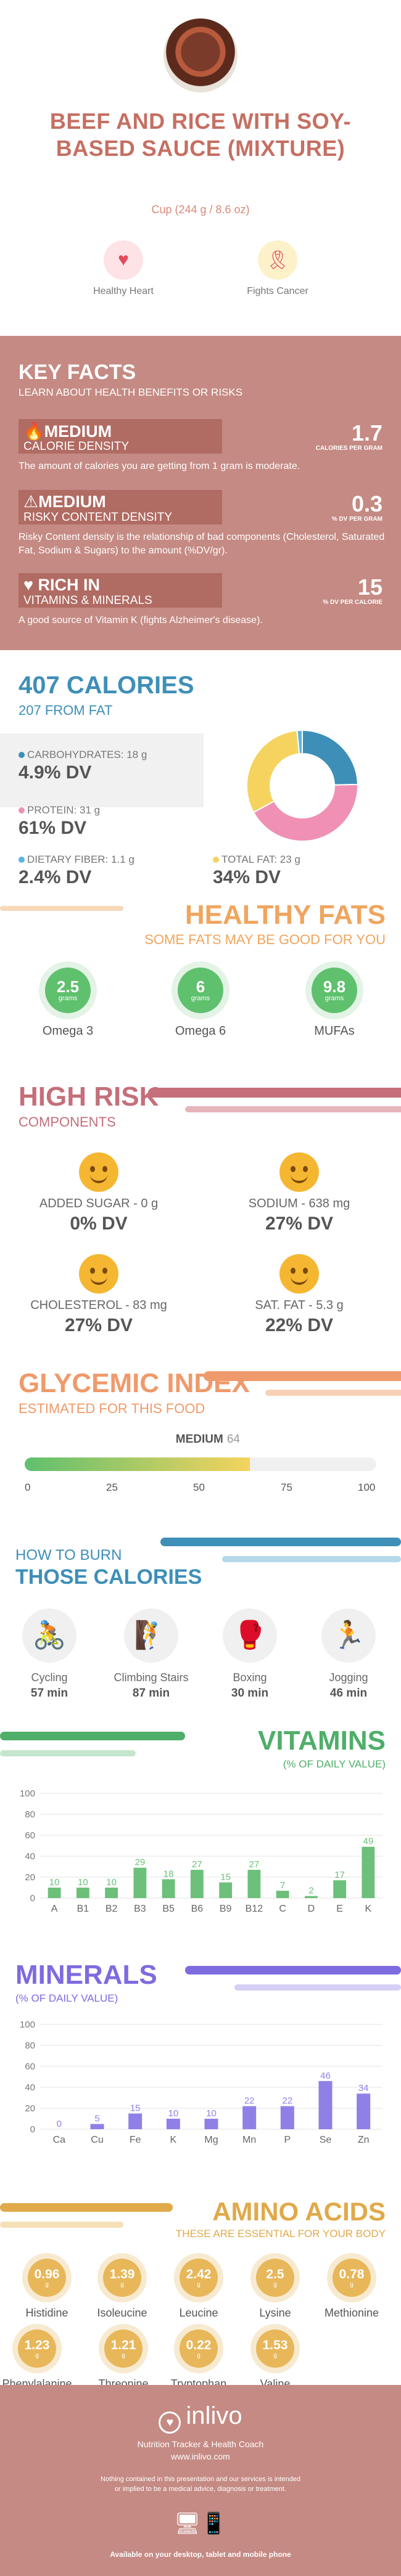 The image size is (401, 2576). I want to click on amino-title: AMINO ACIDS, so click(299, 2212).